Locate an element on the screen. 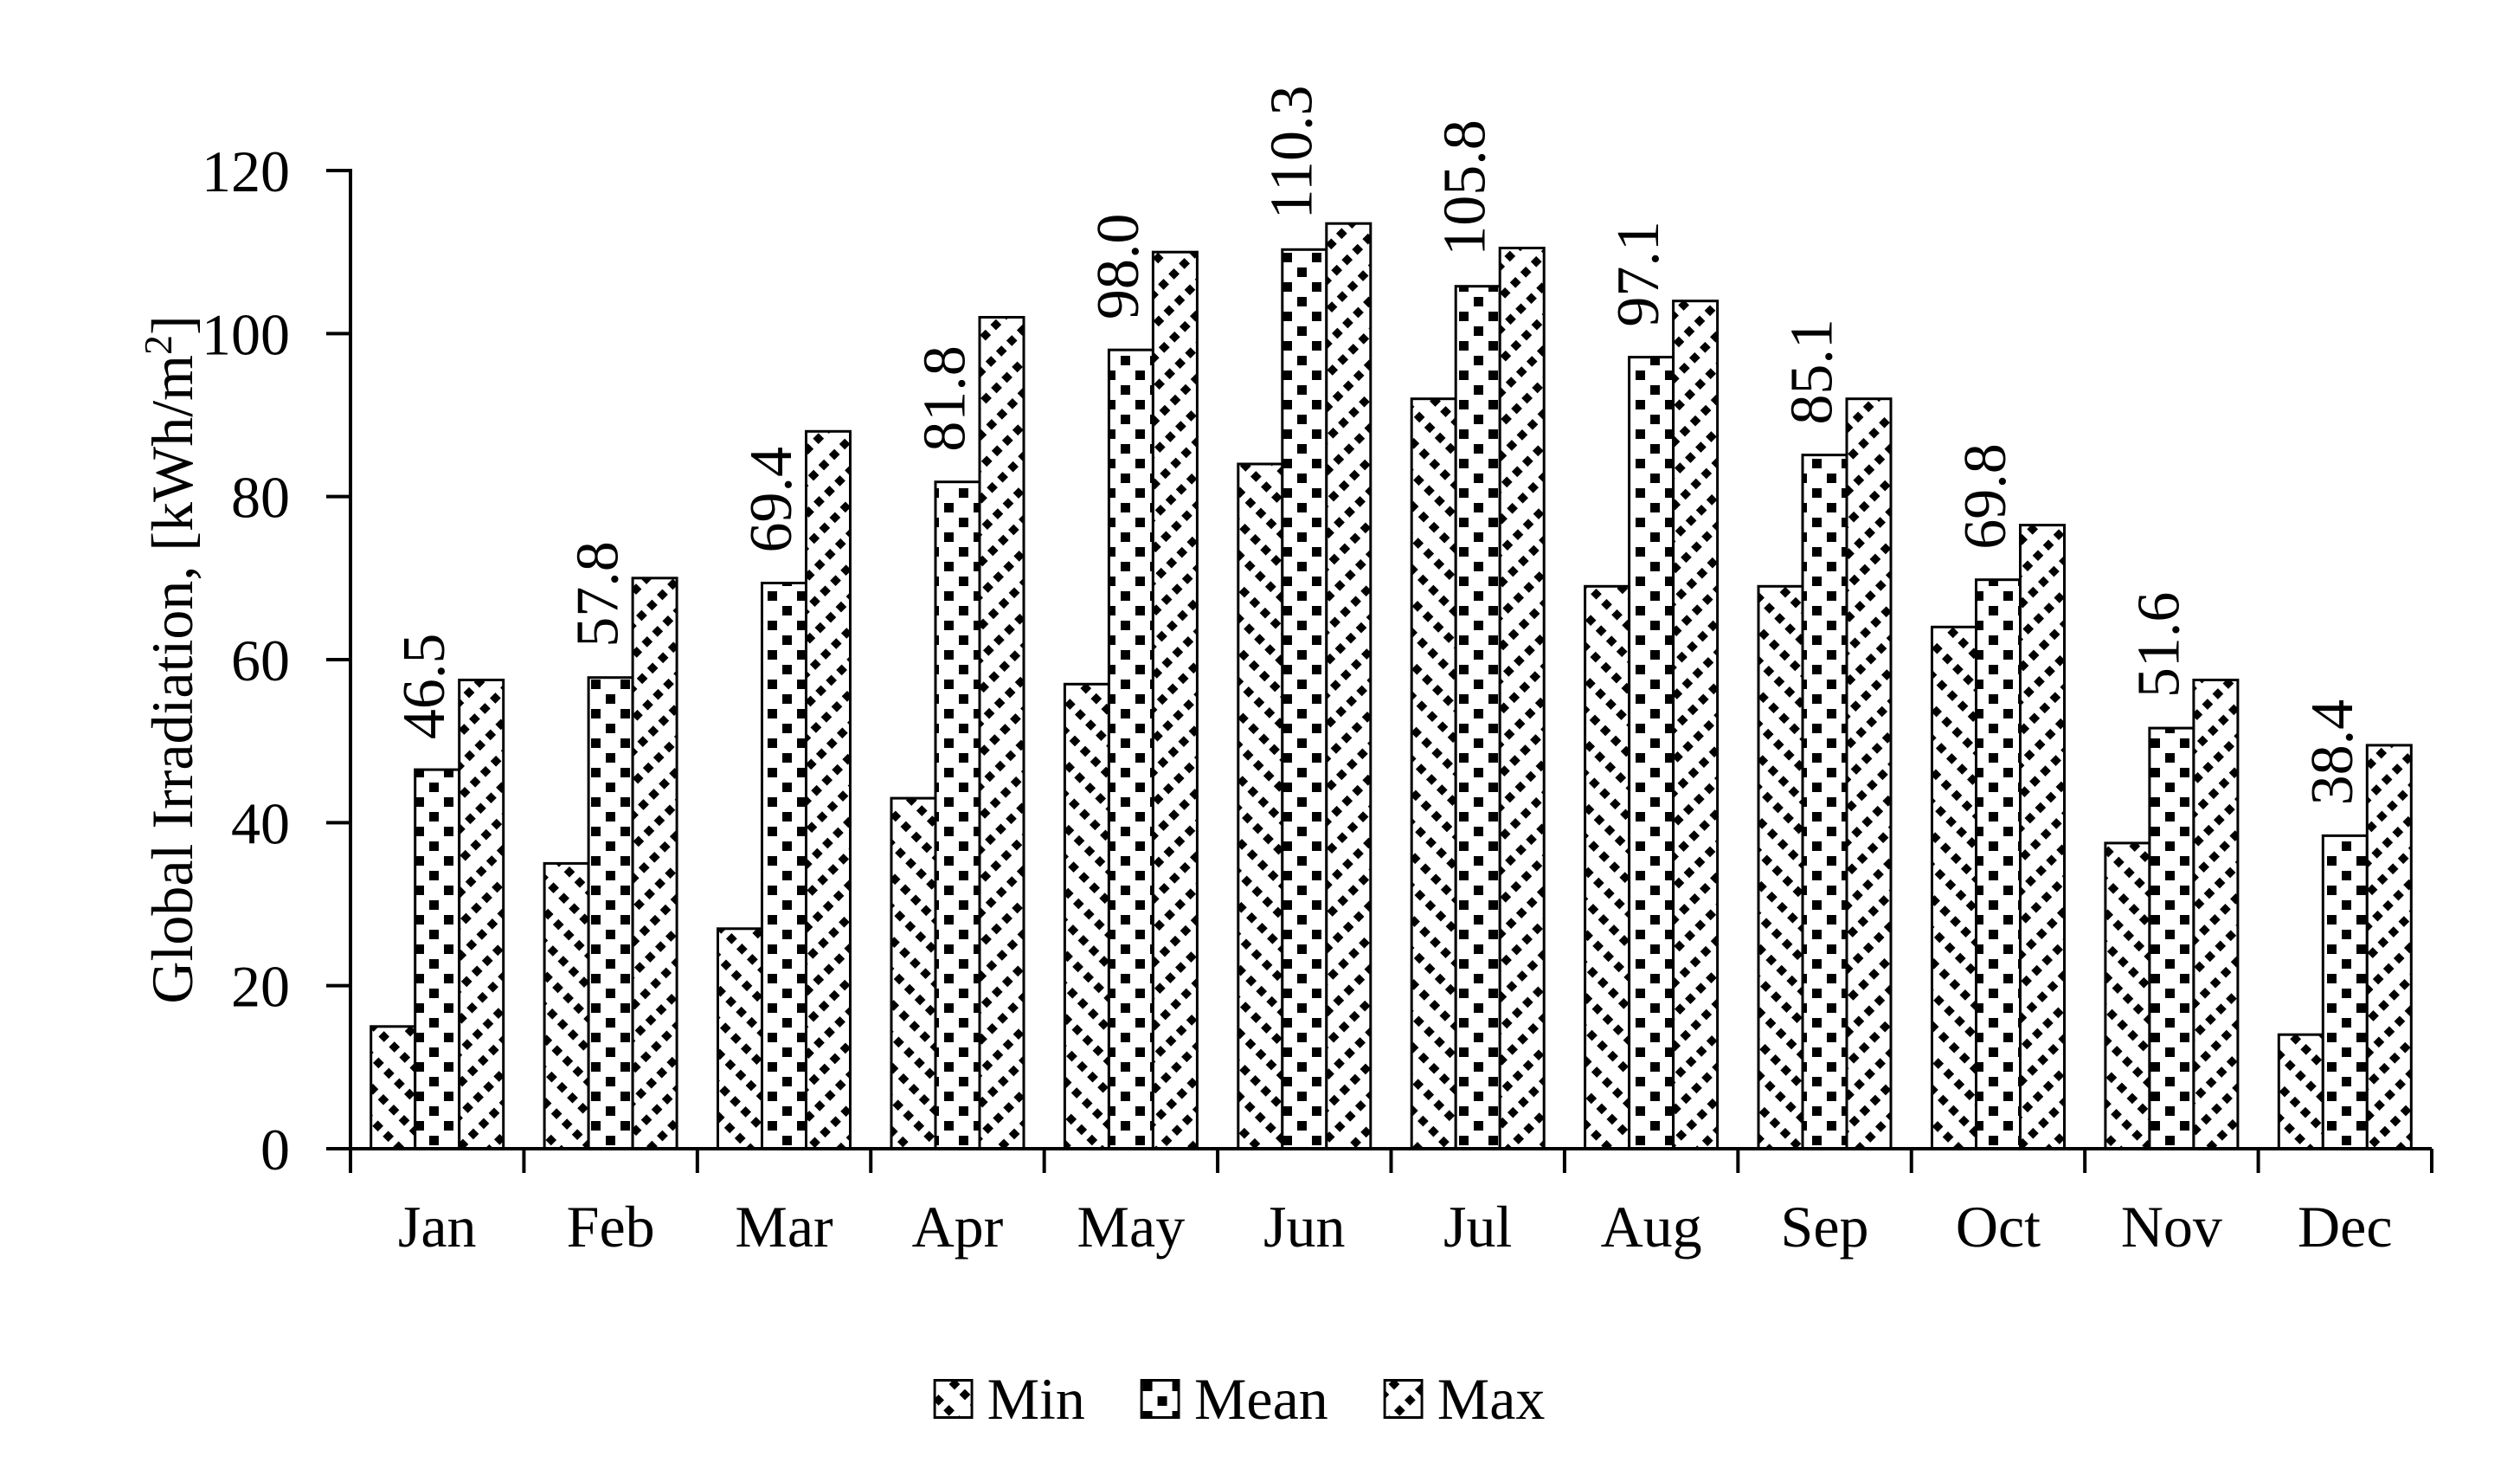 The height and width of the screenshot is (1482, 2520). bar-min-dec is located at coordinates (2300, 1091).